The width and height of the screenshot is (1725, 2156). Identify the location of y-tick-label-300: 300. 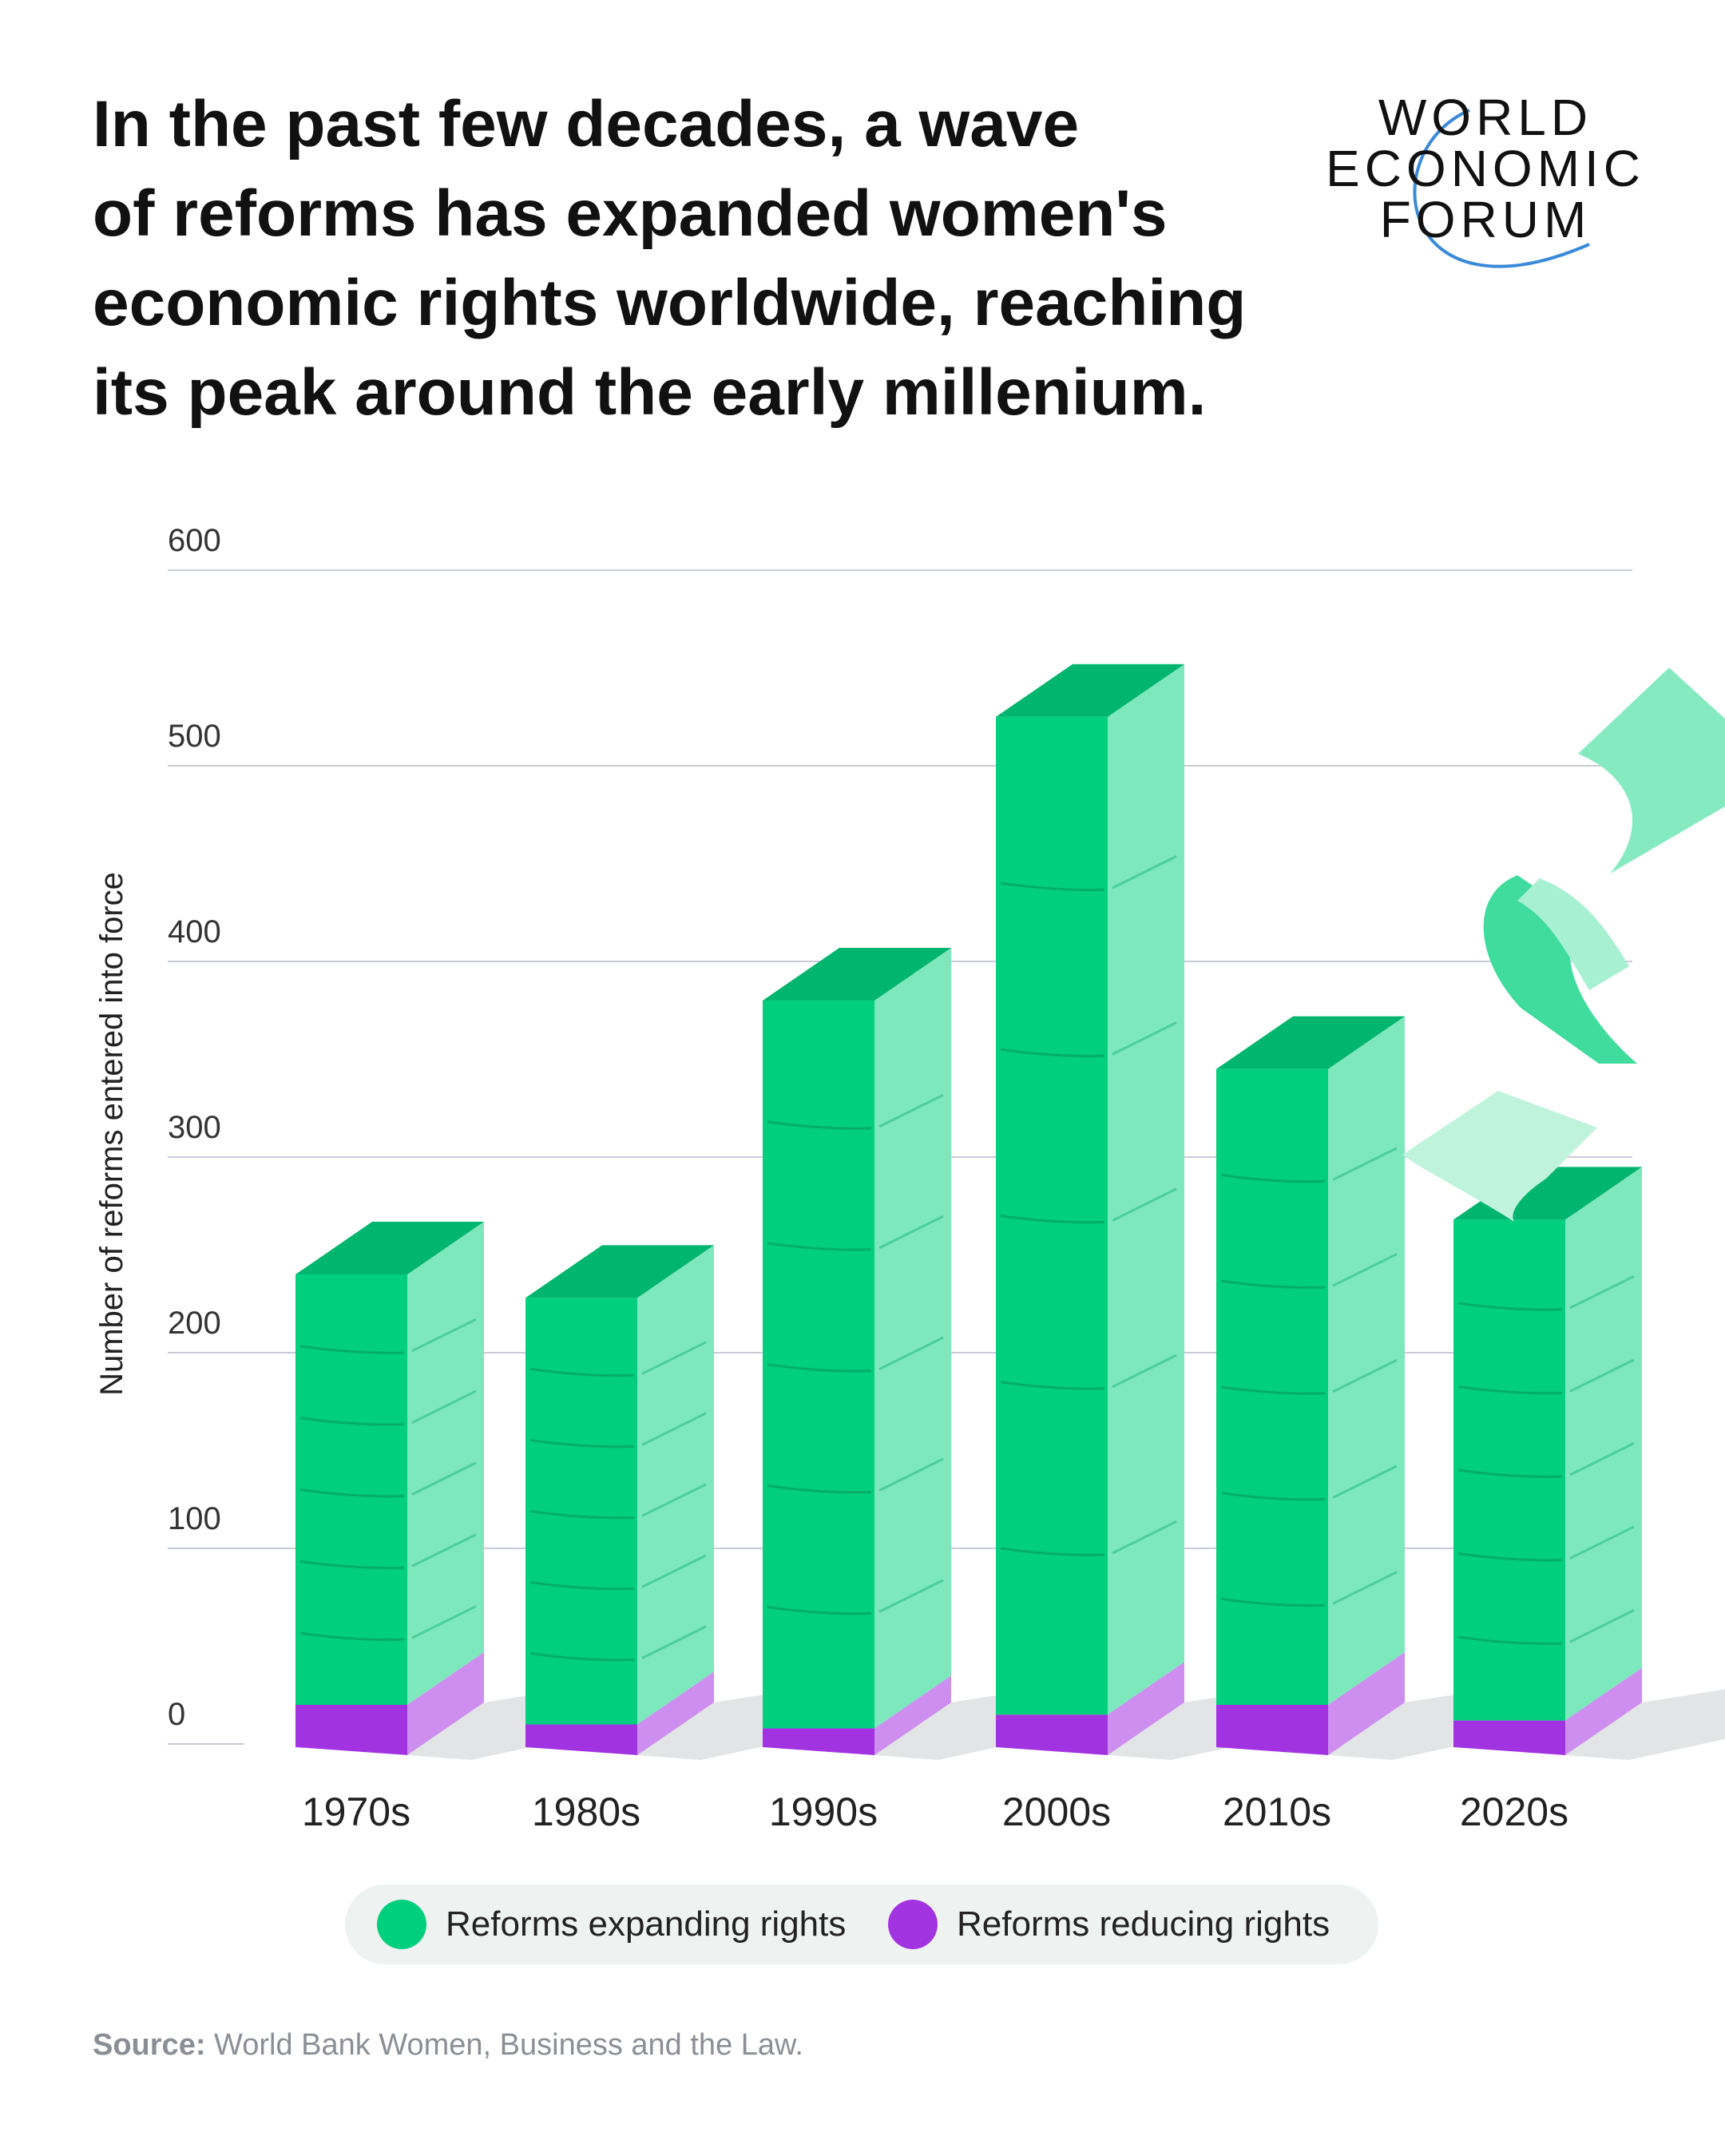
(195, 1127).